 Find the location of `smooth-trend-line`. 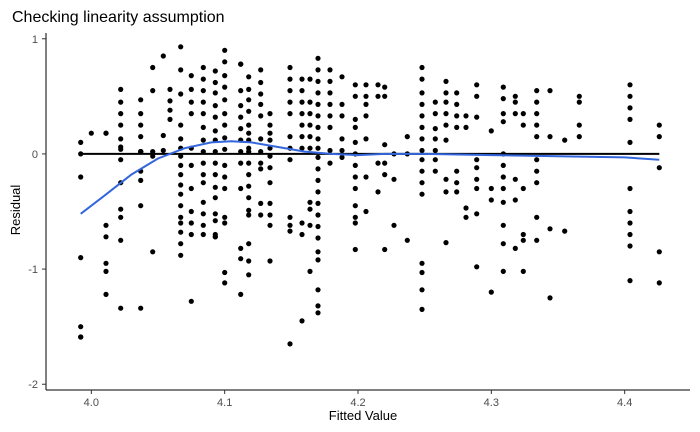

smooth-trend-line is located at coordinates (370, 177).